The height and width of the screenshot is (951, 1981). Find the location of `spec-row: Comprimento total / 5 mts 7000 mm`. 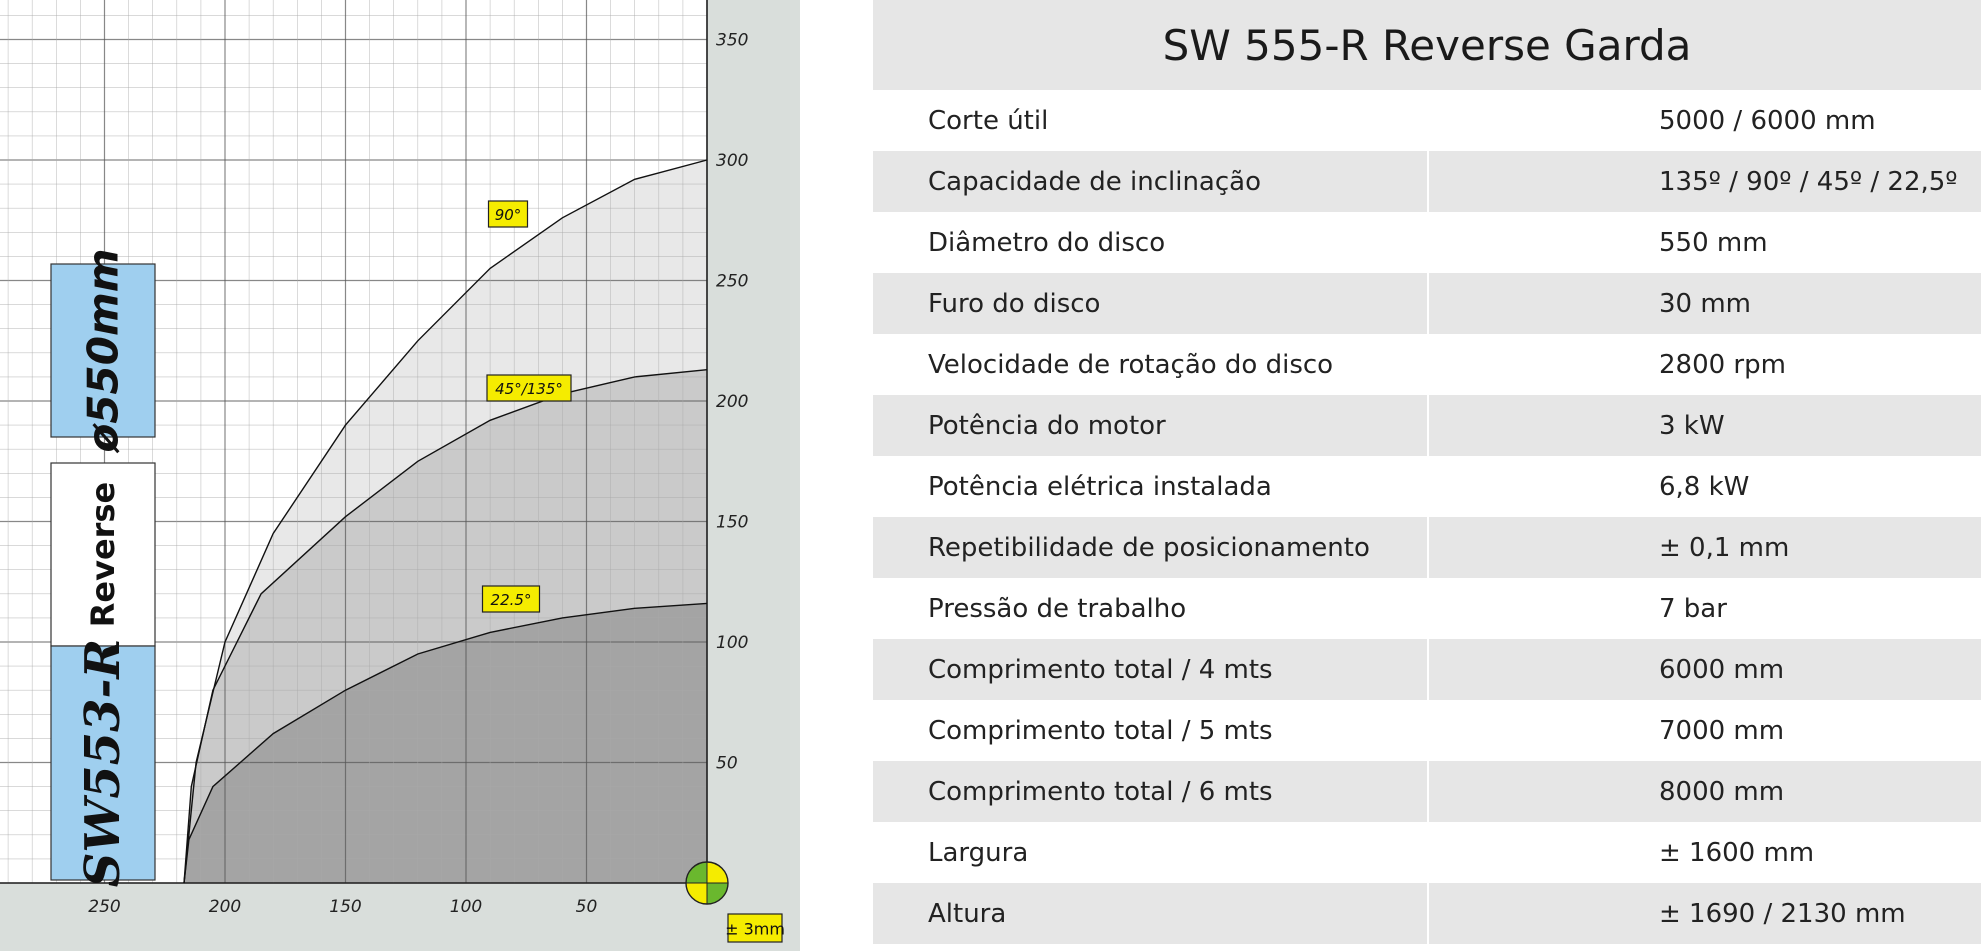

spec-row: Comprimento total / 5 mts 7000 mm is located at coordinates (1427, 730).